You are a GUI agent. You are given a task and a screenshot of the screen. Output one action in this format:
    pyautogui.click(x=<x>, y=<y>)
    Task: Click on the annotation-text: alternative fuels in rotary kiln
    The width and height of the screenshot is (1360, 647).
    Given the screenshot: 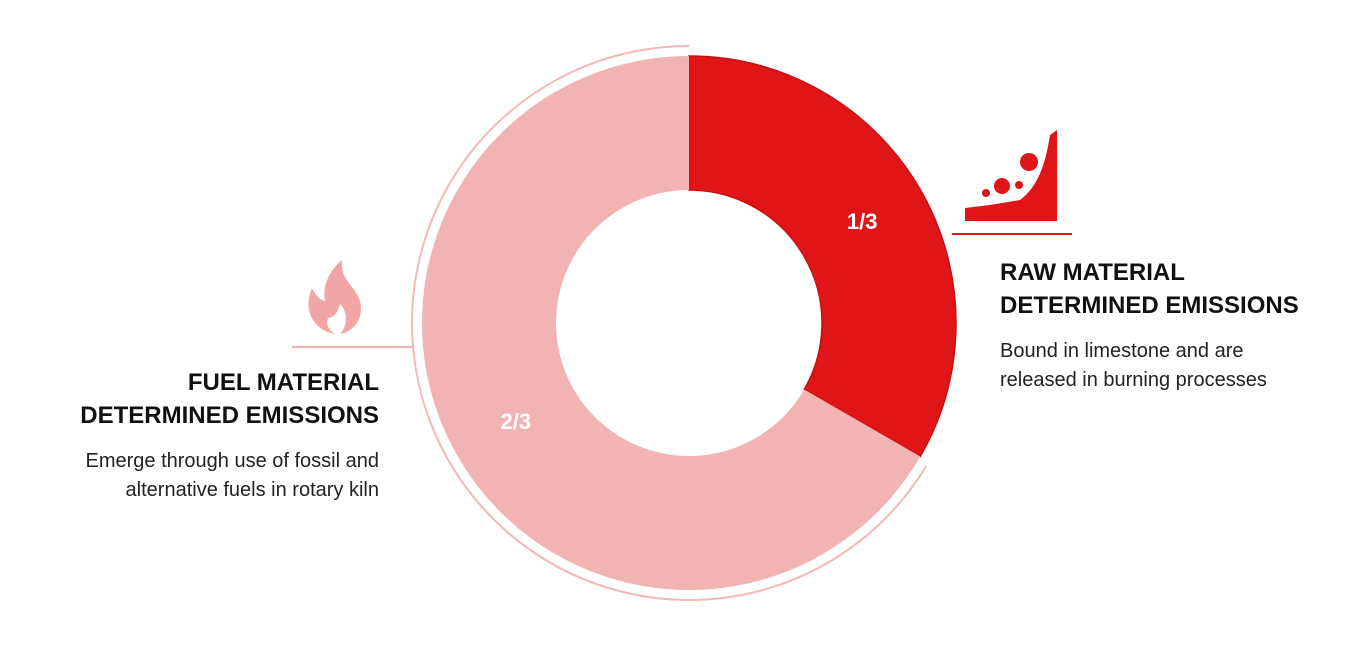 What is the action you would take?
    pyautogui.click(x=252, y=490)
    